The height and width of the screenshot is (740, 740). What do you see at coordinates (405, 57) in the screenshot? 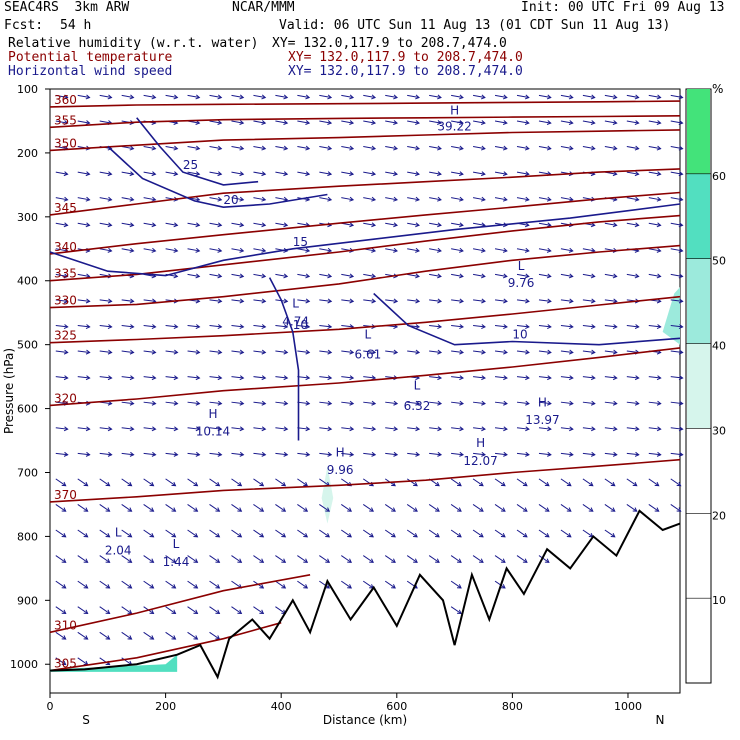
I see `xy-theta-label: XY= 132.0,117.9 to 208.7,474.0` at bounding box center [405, 57].